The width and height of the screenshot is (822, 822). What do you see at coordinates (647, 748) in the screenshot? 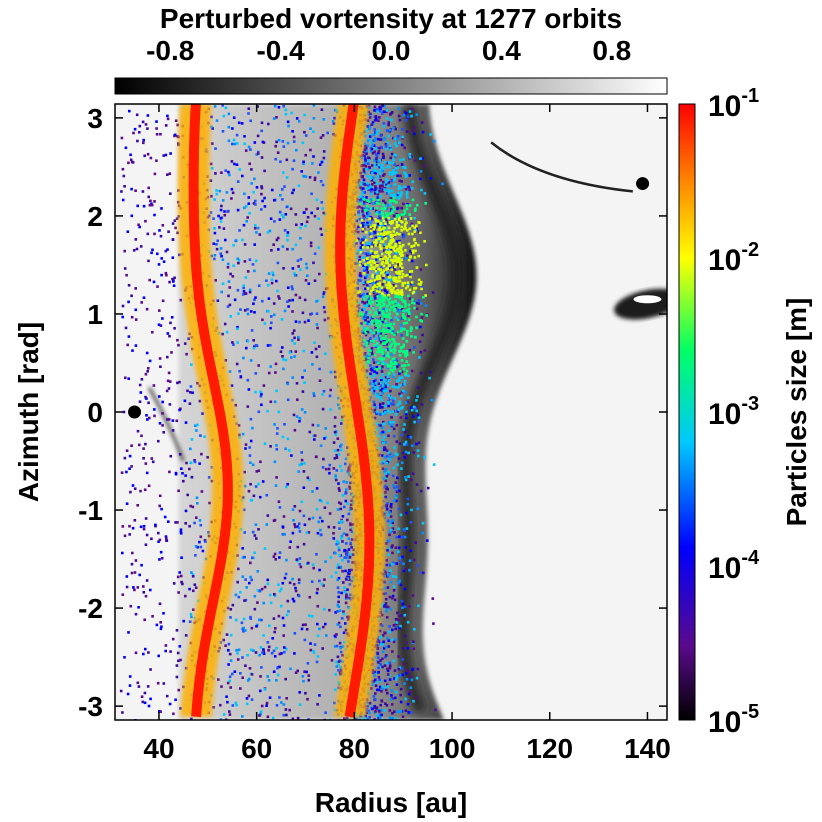
I see `x-tick-label-5: 140` at bounding box center [647, 748].